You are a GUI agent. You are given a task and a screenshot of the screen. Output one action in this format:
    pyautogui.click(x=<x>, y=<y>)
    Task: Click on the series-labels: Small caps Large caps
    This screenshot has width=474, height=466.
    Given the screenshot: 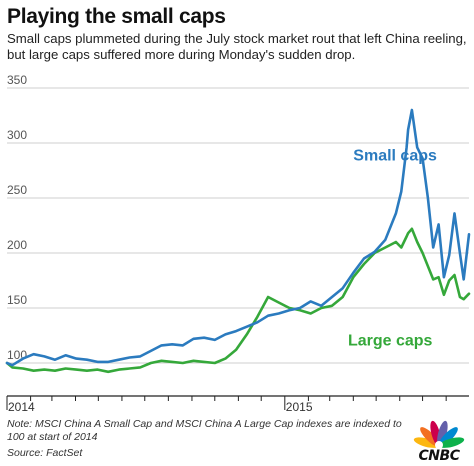 What is the action you would take?
    pyautogui.click(x=392, y=249)
    